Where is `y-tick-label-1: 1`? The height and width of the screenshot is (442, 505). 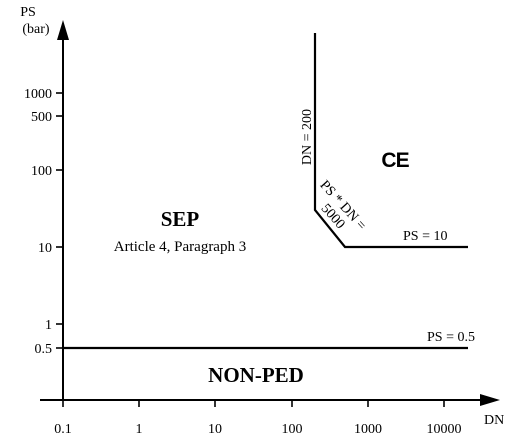
y-tick-label-1: 1 is located at coordinates (48, 325).